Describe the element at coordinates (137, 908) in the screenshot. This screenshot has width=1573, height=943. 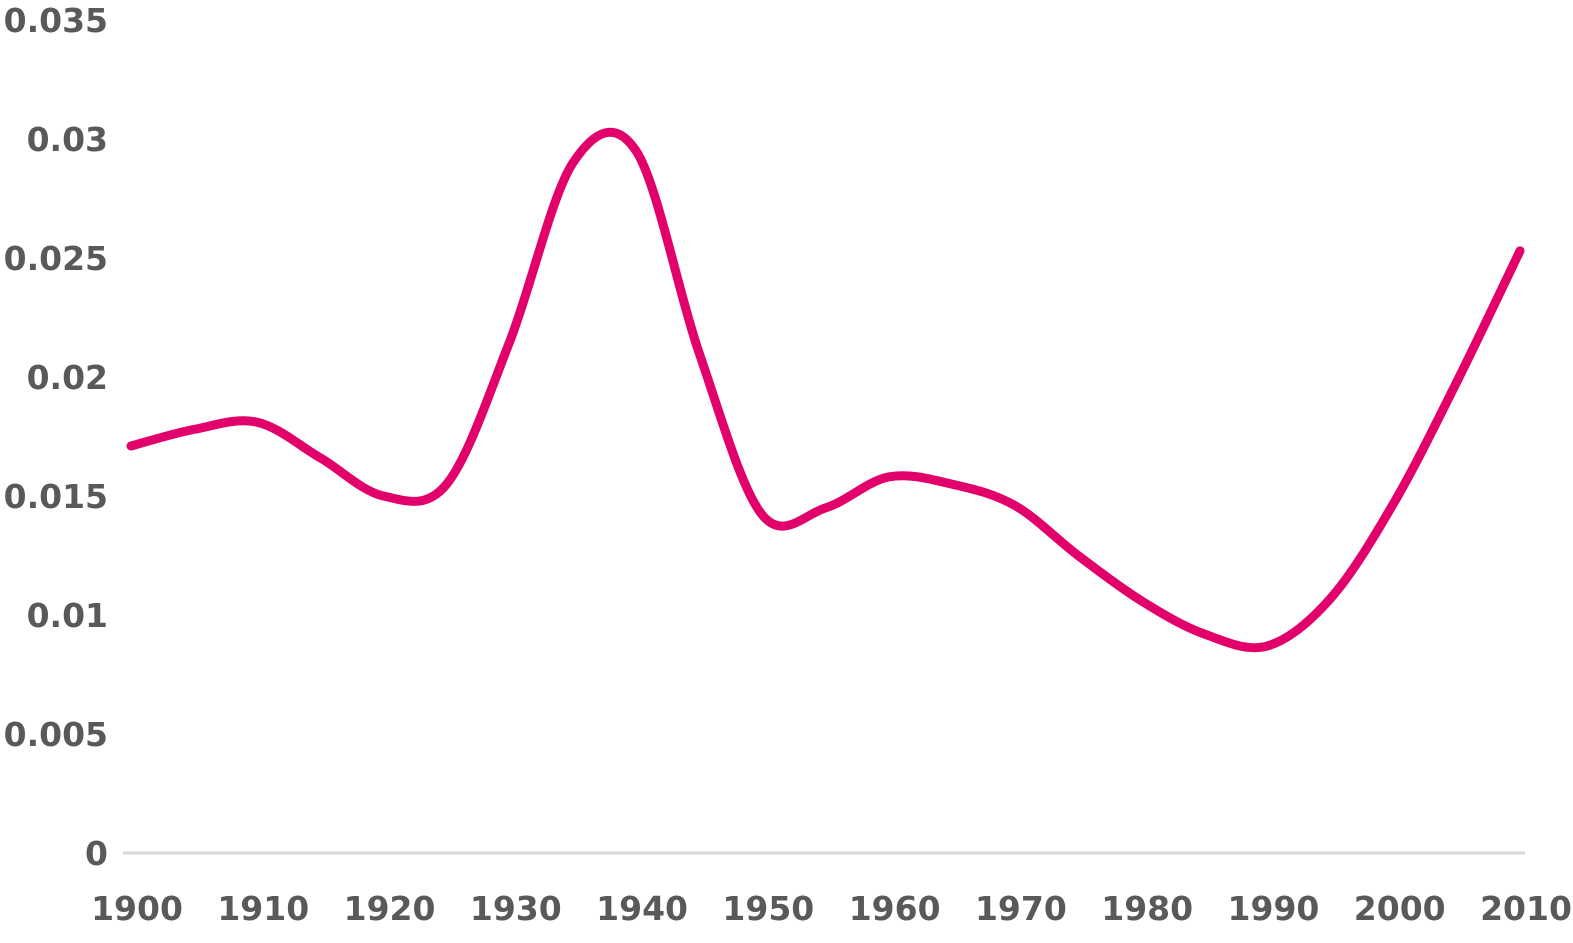
I see `x-tick-label: 1900` at that location.